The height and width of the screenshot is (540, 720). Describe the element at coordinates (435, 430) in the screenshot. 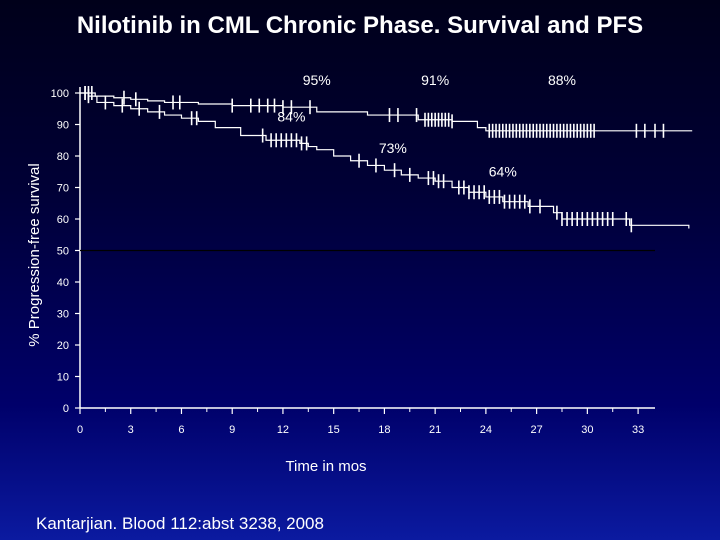

I see `x-tick-label: 21` at that location.